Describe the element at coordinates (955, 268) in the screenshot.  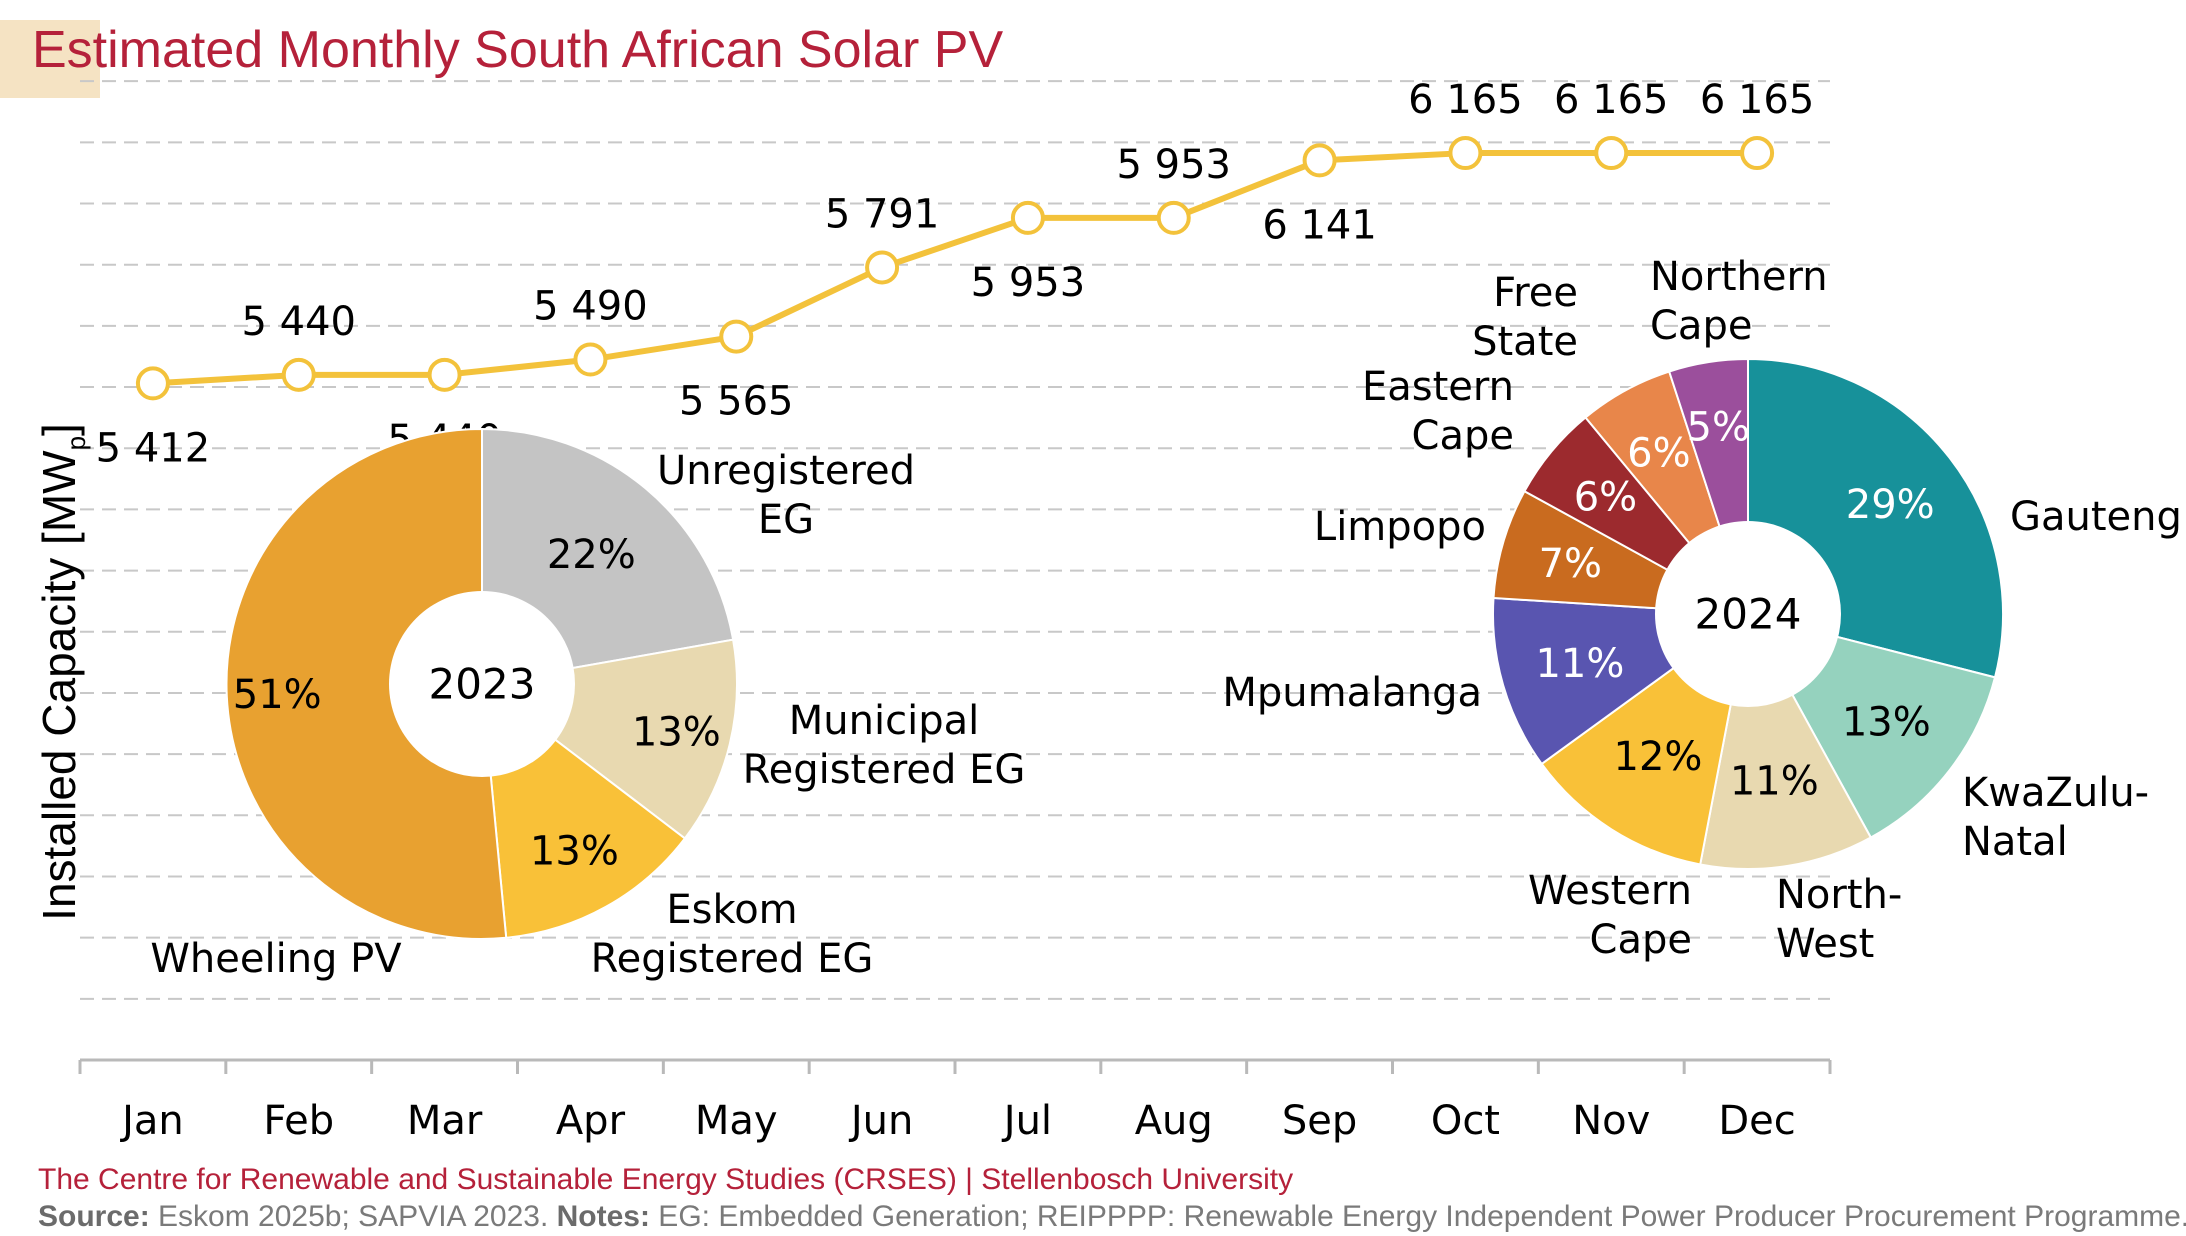
I see `series-line` at that location.